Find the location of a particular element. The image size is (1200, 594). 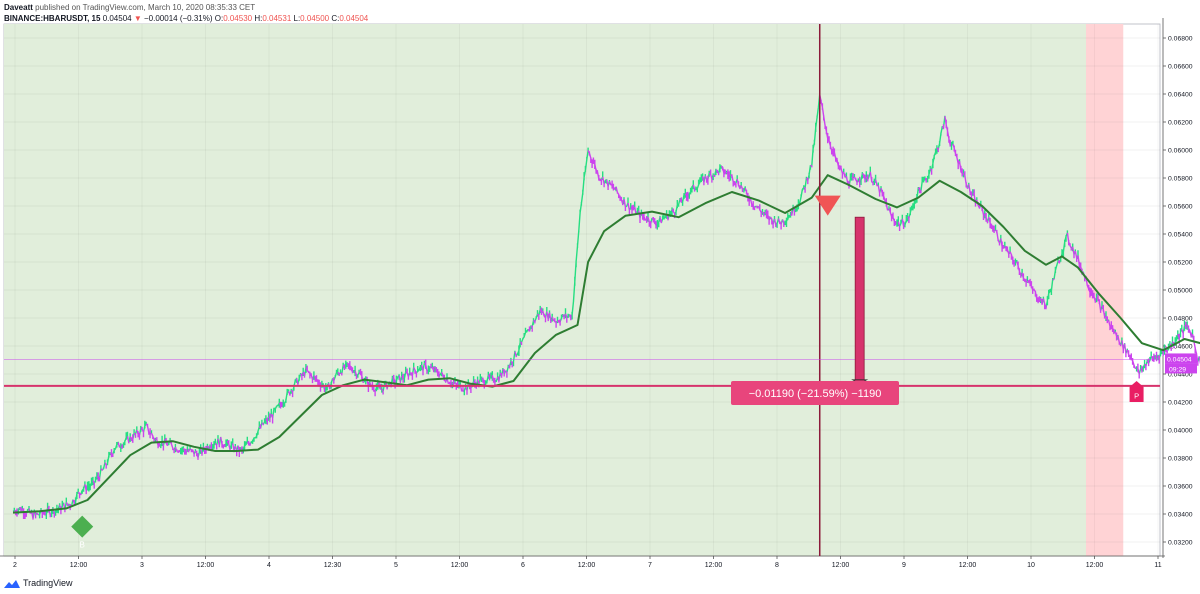

countdown-badge-bg is located at coordinates (1181, 368).